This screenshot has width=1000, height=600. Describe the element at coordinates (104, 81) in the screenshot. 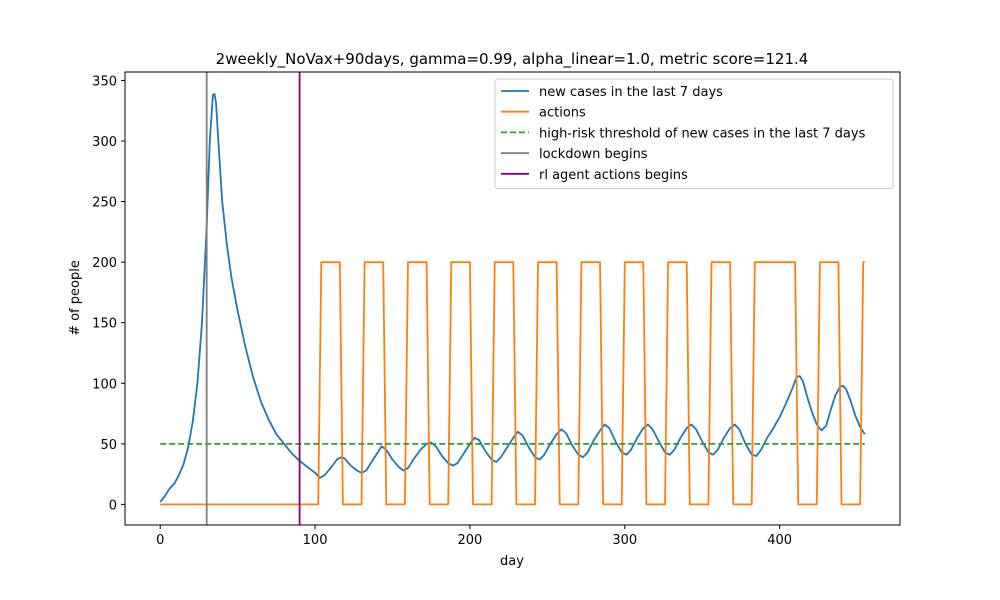

I see `y-tick-label: 350` at that location.